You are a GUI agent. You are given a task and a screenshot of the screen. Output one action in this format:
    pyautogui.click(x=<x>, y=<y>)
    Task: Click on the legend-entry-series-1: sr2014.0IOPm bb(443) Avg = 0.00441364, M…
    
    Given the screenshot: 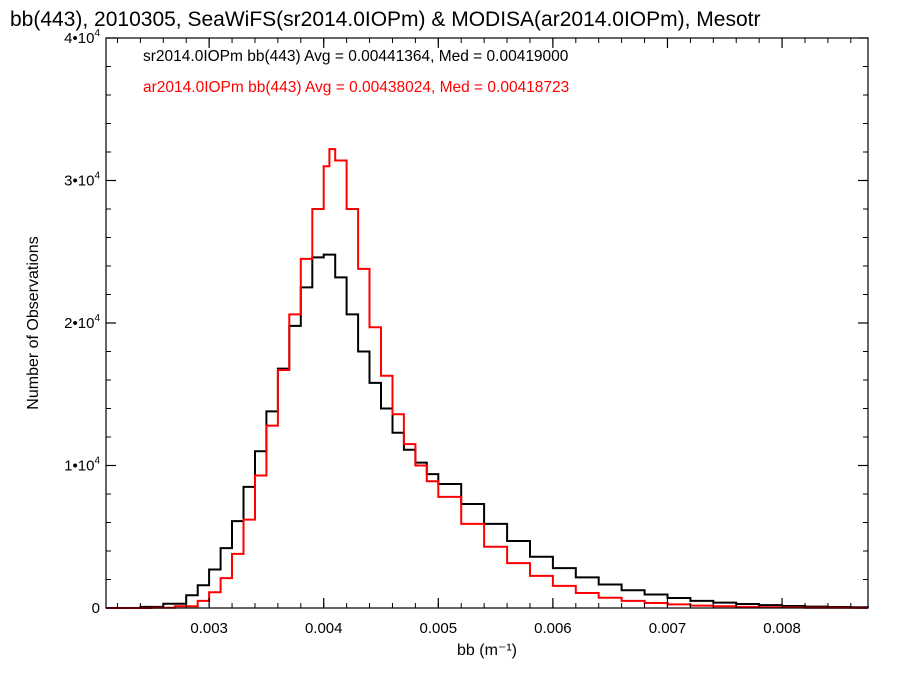 What is the action you would take?
    pyautogui.click(x=356, y=56)
    